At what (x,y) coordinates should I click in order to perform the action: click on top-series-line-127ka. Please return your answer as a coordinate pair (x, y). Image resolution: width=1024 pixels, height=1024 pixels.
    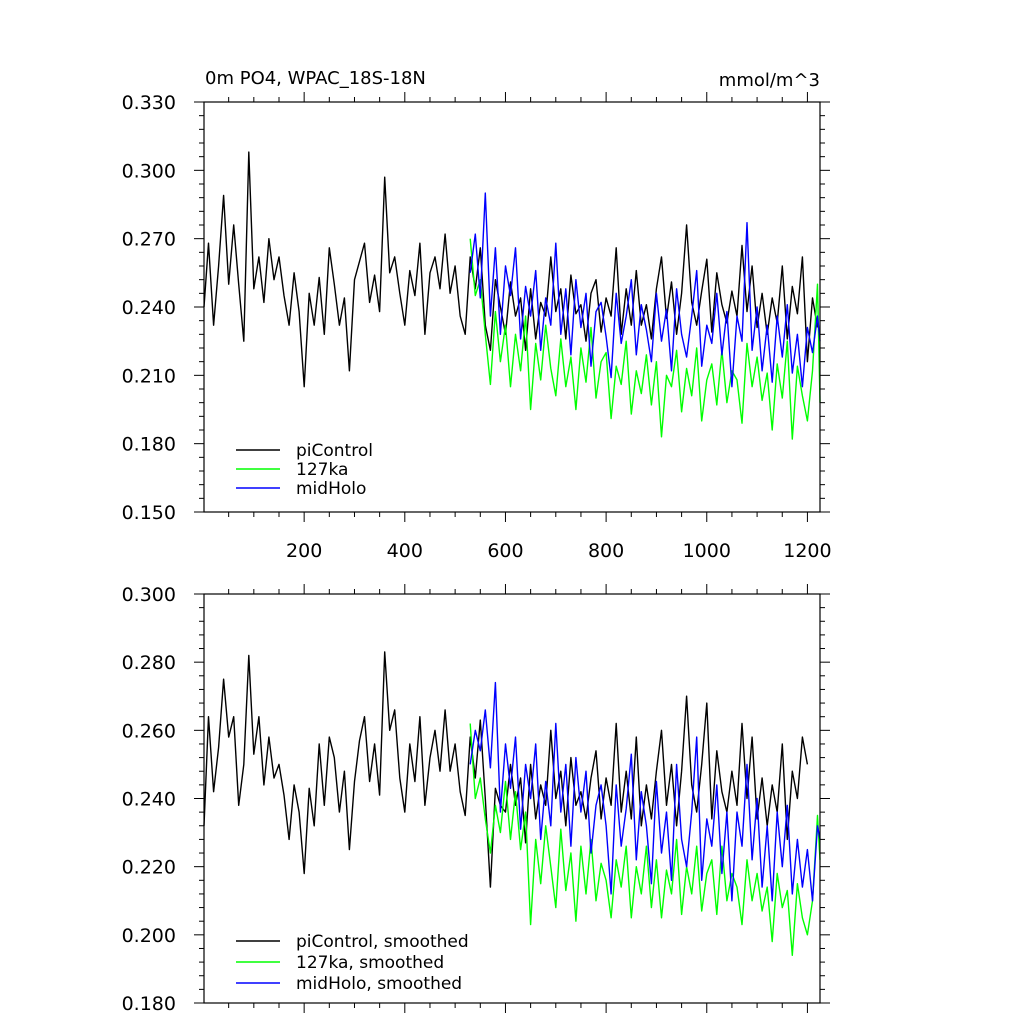
    Looking at the image, I should click on (645, 339).